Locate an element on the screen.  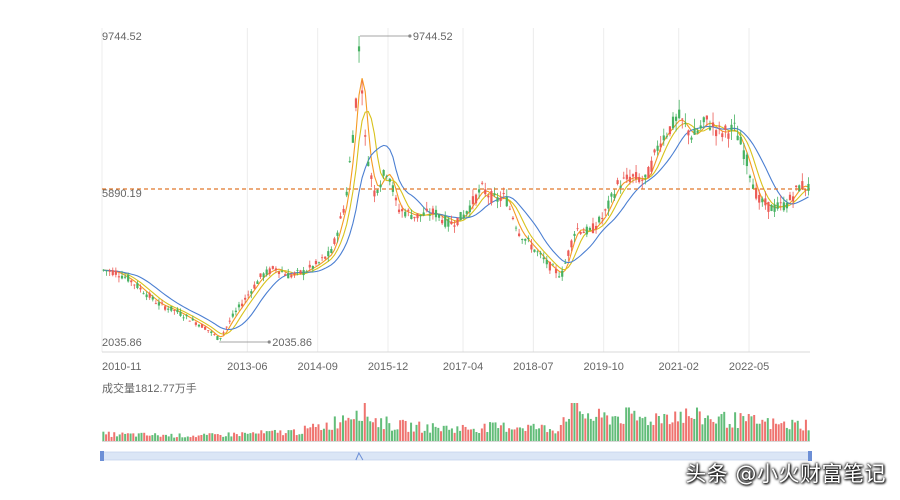
annotation-dot is located at coordinates (410, 36).